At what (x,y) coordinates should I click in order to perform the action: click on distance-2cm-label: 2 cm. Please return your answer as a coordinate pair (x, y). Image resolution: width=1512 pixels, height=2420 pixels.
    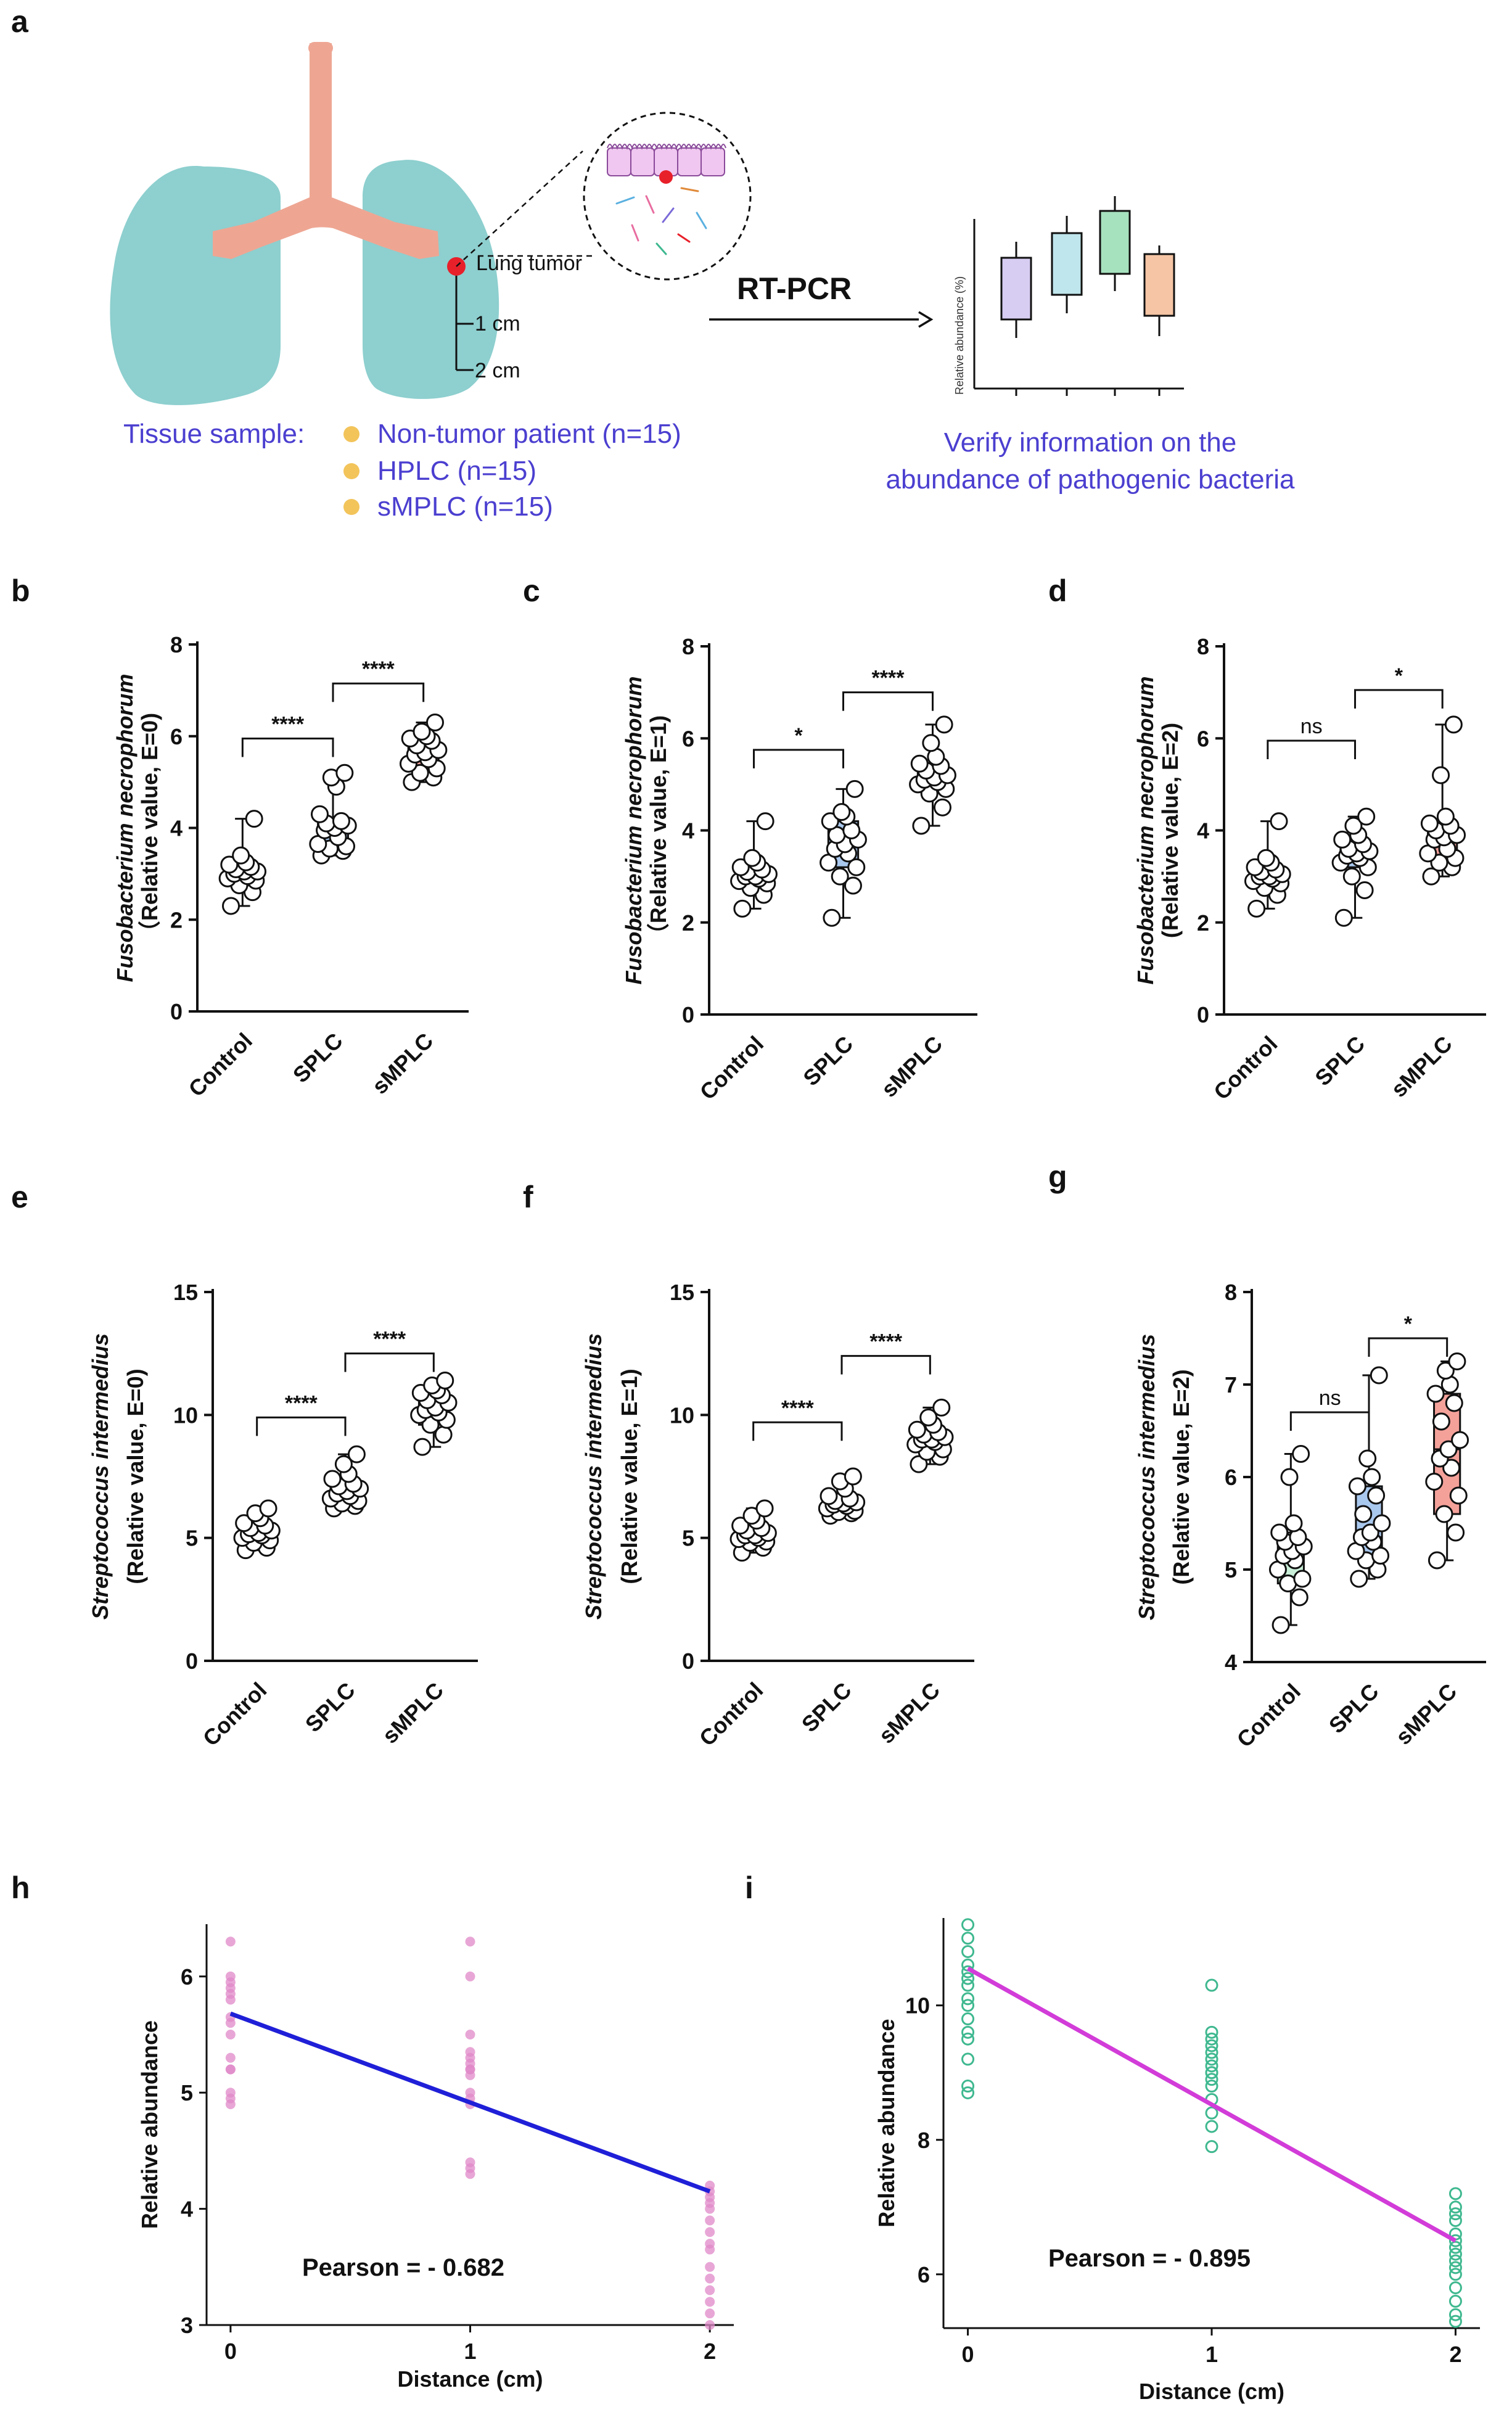
    Looking at the image, I should click on (497, 370).